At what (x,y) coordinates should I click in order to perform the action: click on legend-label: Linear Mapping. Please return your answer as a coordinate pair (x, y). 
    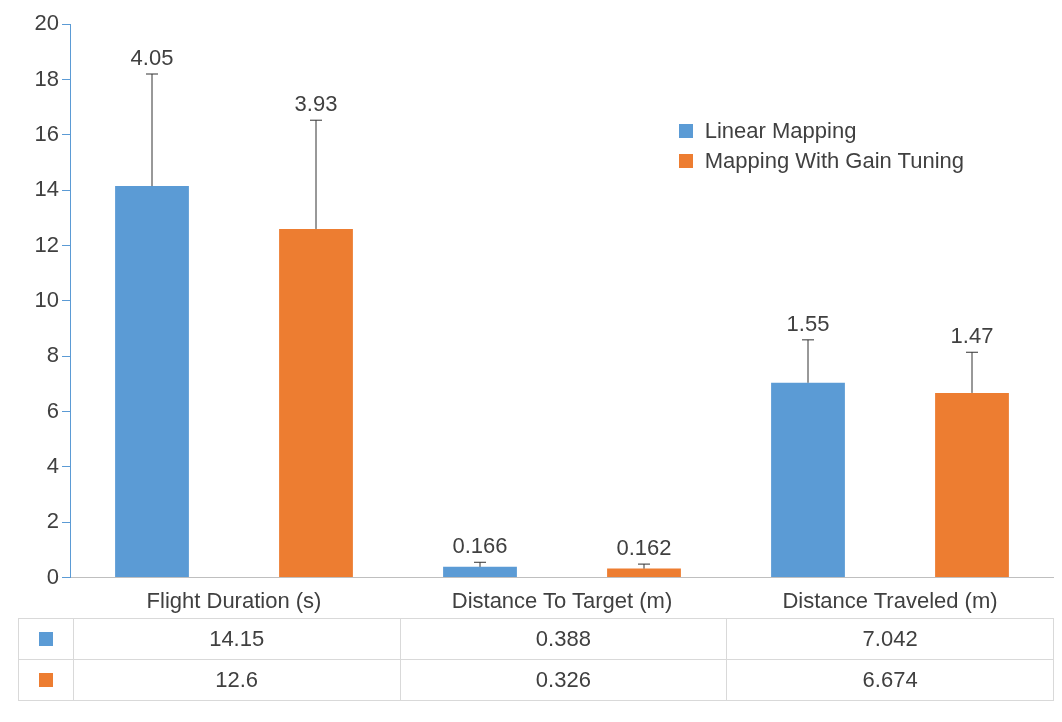
    Looking at the image, I should click on (780, 131).